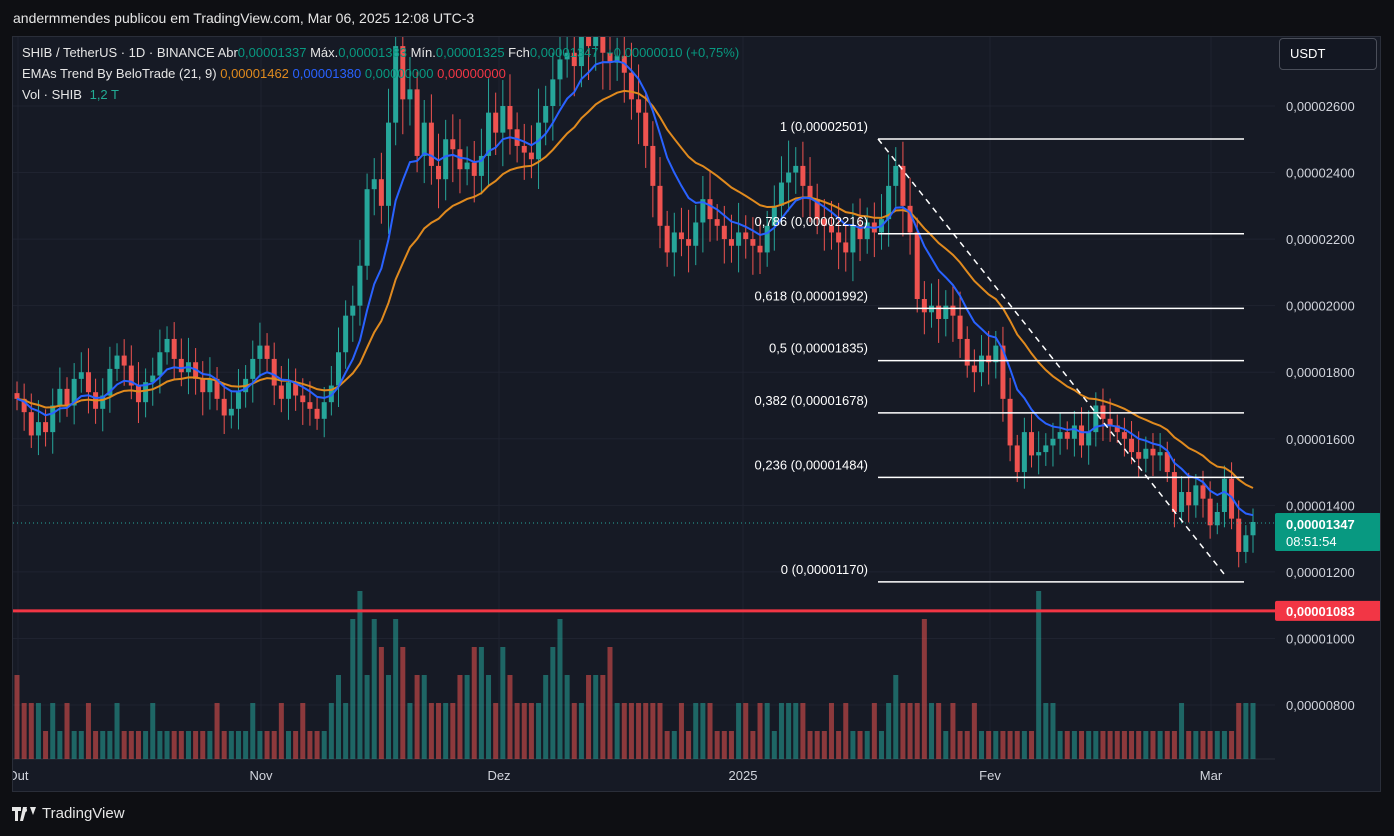 The height and width of the screenshot is (836, 1394). What do you see at coordinates (52, 94) in the screenshot?
I see `volume-label: Vol · SHIB` at bounding box center [52, 94].